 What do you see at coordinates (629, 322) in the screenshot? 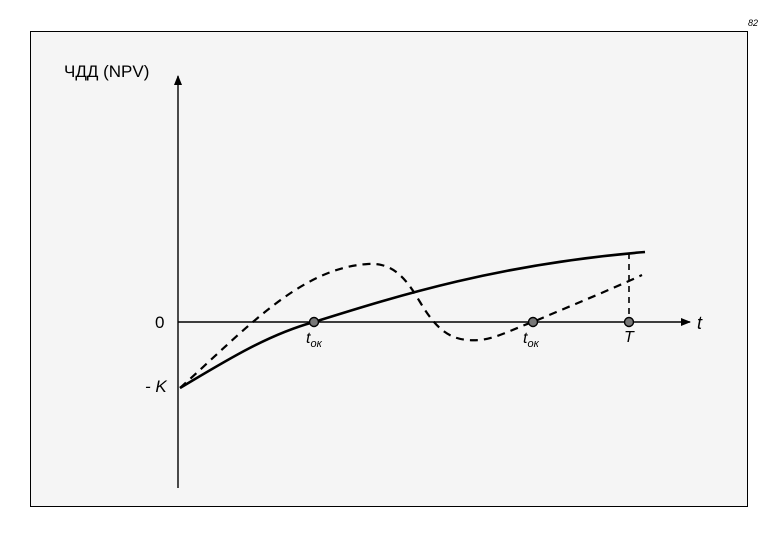
I see `t-marker` at bounding box center [629, 322].